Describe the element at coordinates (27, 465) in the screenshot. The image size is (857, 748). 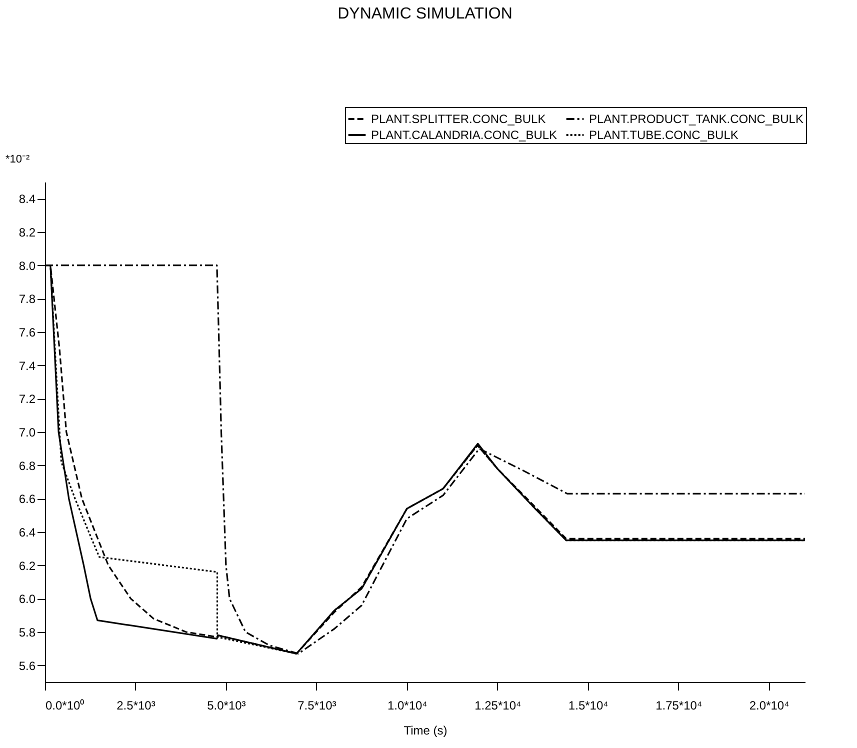
I see `y-tick-label: 6.8` at that location.